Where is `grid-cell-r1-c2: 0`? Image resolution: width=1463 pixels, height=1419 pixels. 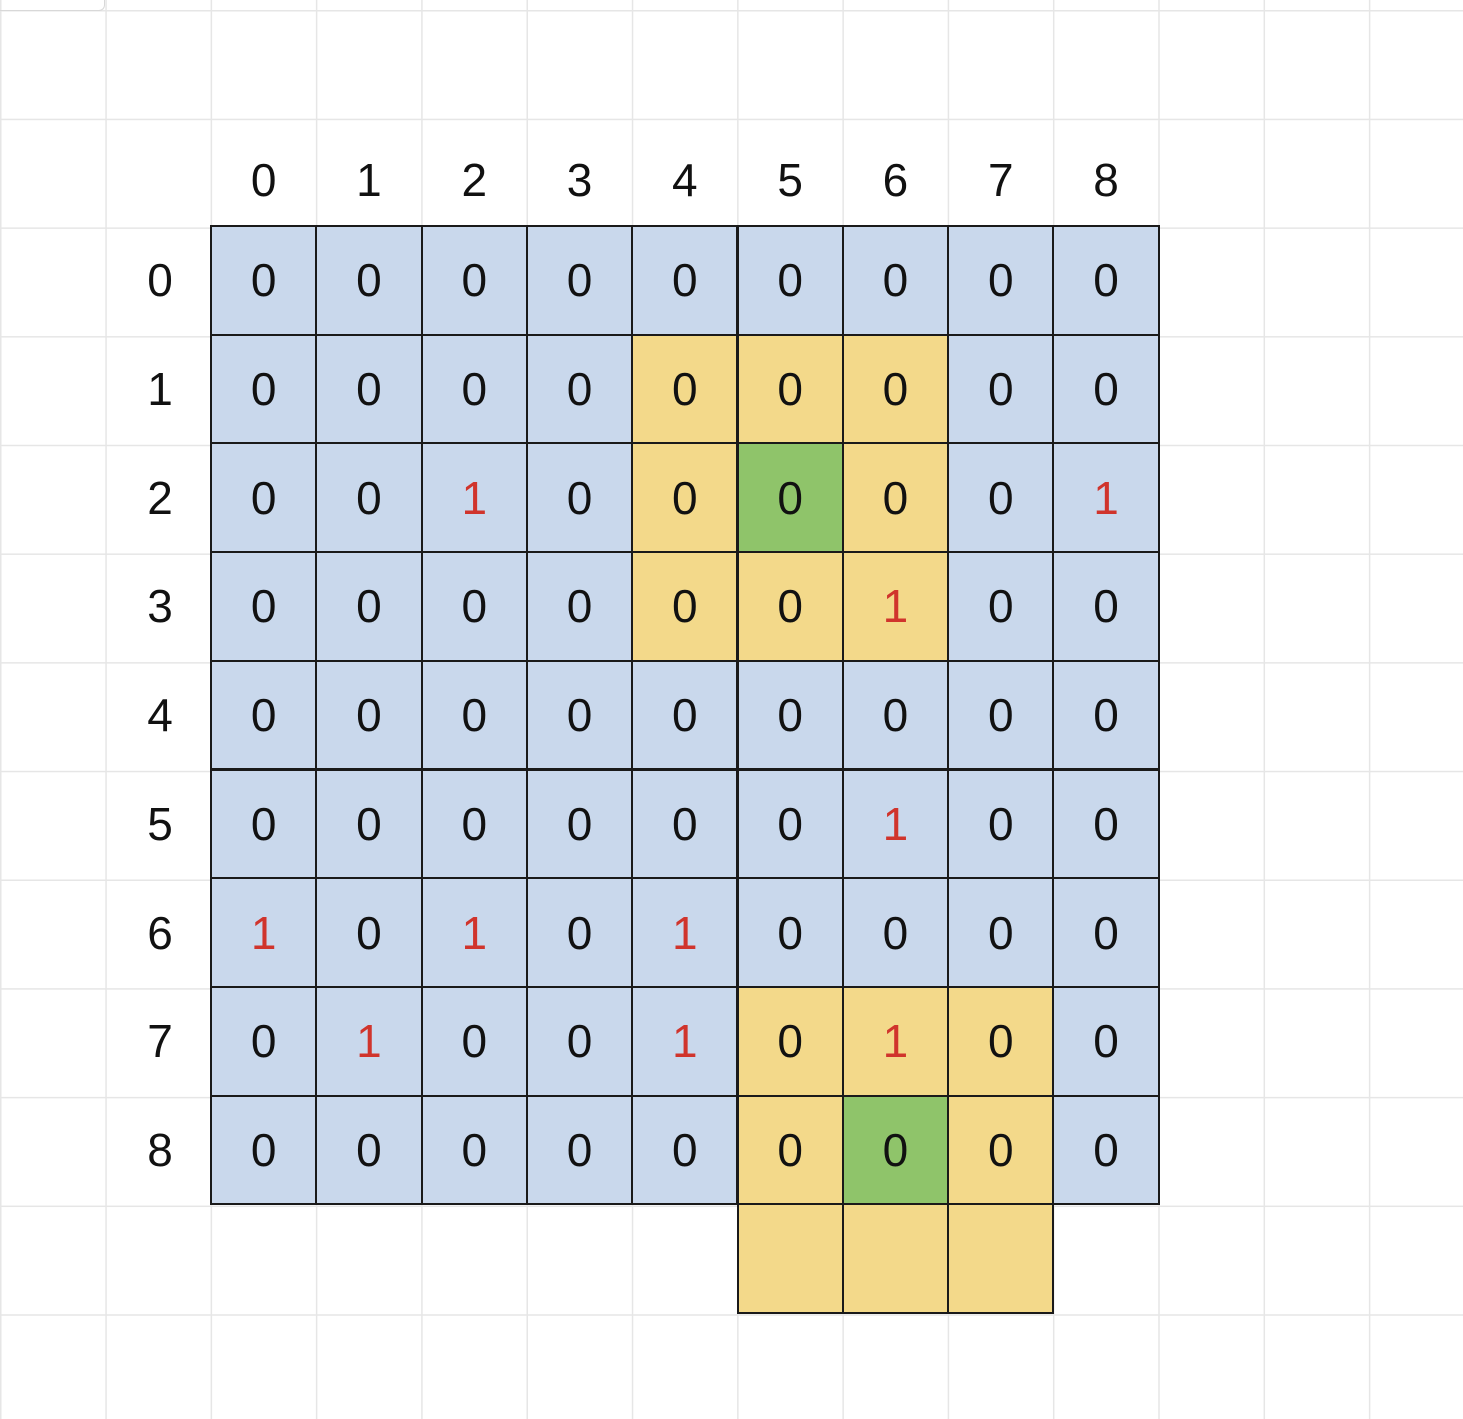
grid-cell-r1-c2: 0 is located at coordinates (474, 389).